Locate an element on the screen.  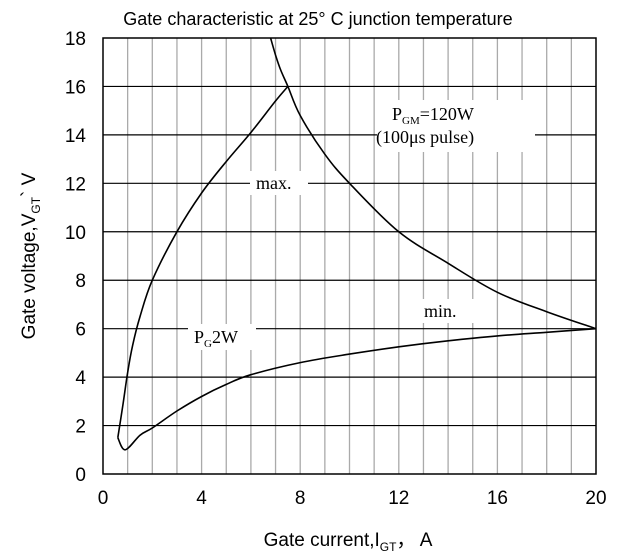
x-tick-label: 12 is located at coordinates (398, 498).